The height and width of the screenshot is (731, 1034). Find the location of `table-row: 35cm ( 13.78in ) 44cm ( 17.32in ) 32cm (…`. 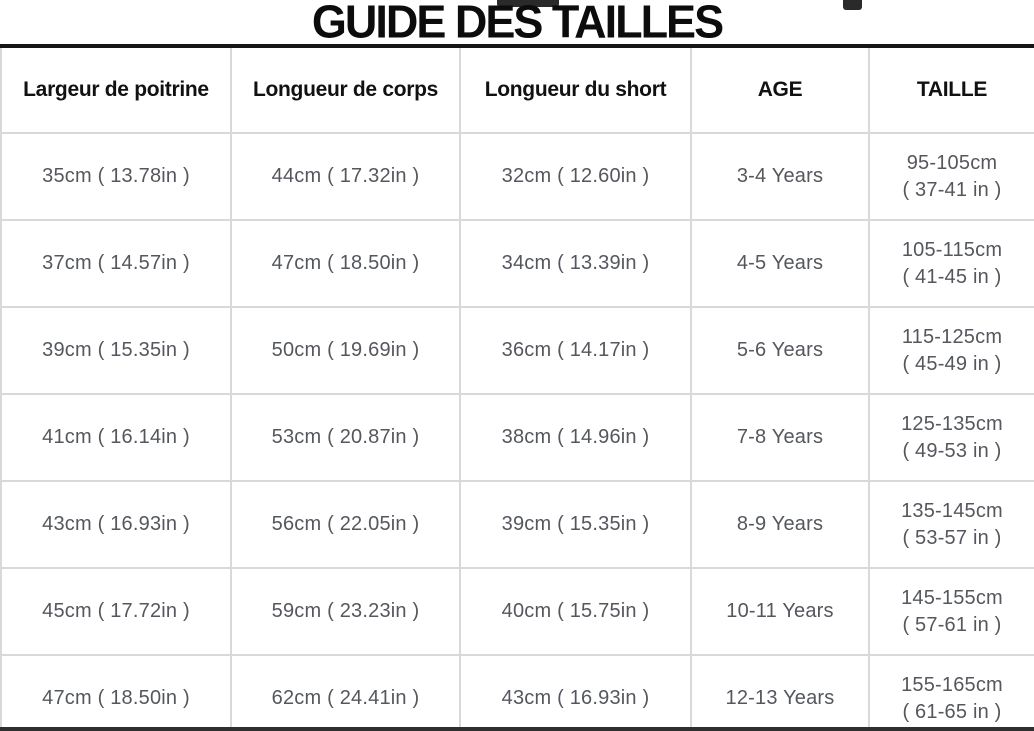

table-row: 35cm ( 13.78in ) 44cm ( 17.32in ) 32cm (… is located at coordinates (517, 176).